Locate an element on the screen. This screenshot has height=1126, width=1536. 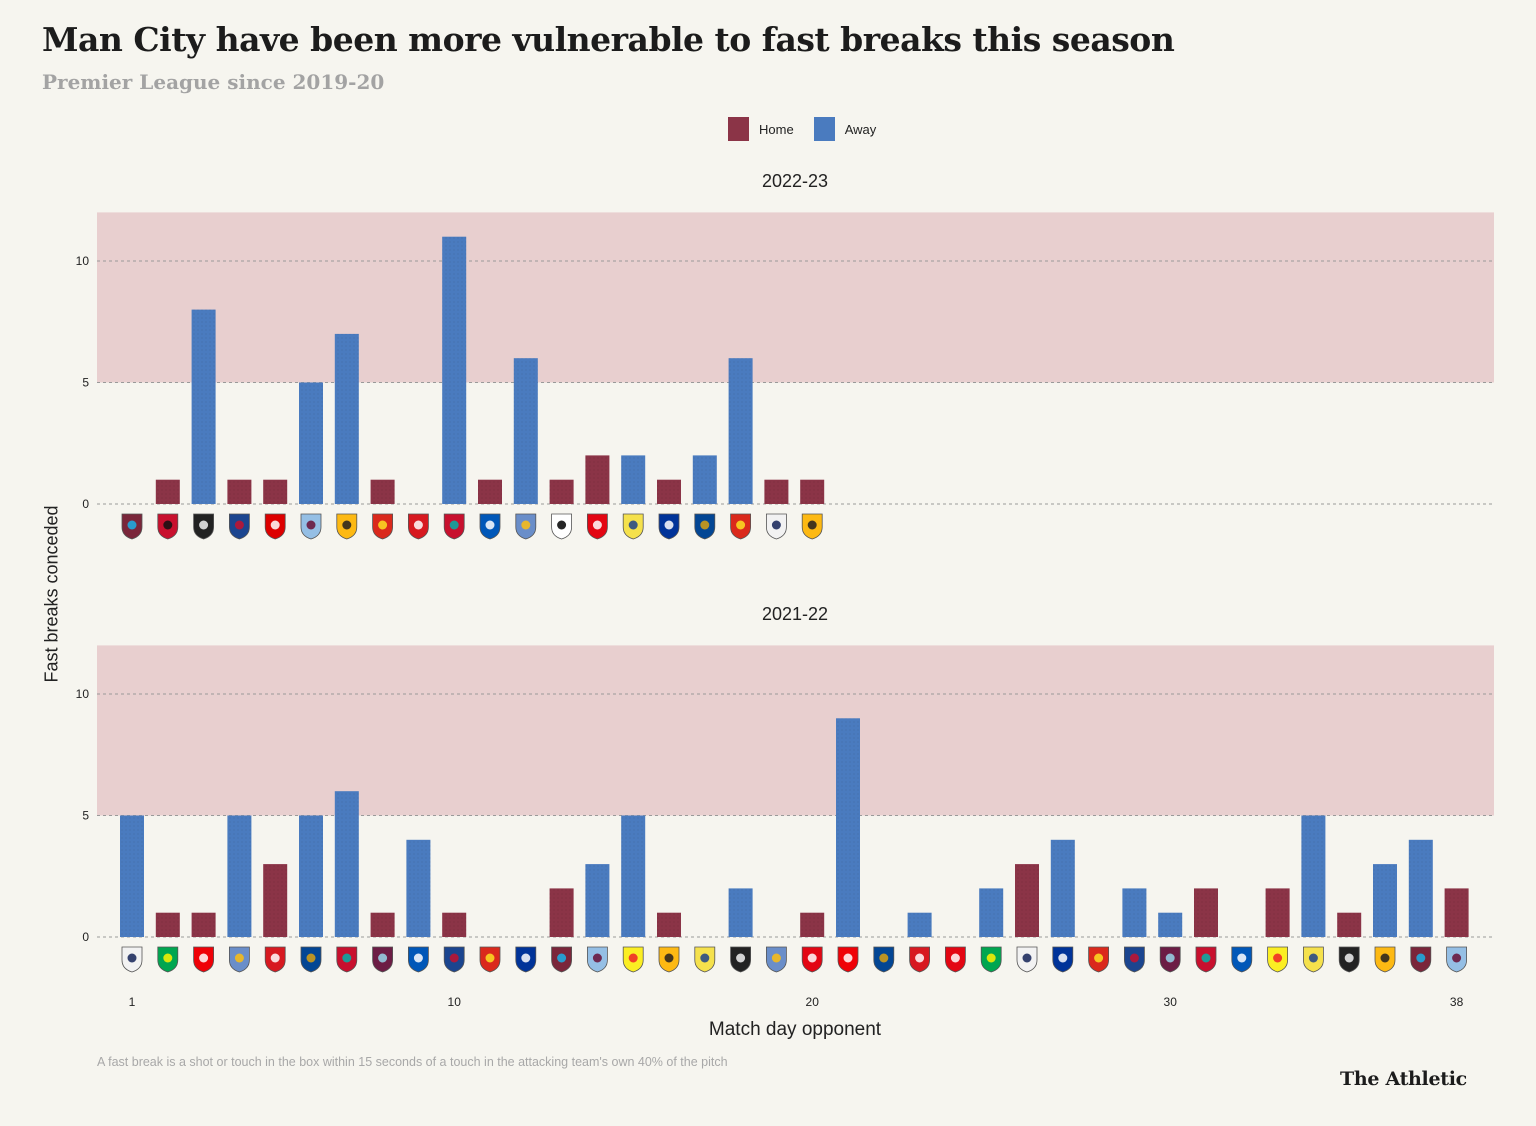
crest-wolves-icon is located at coordinates (669, 959).